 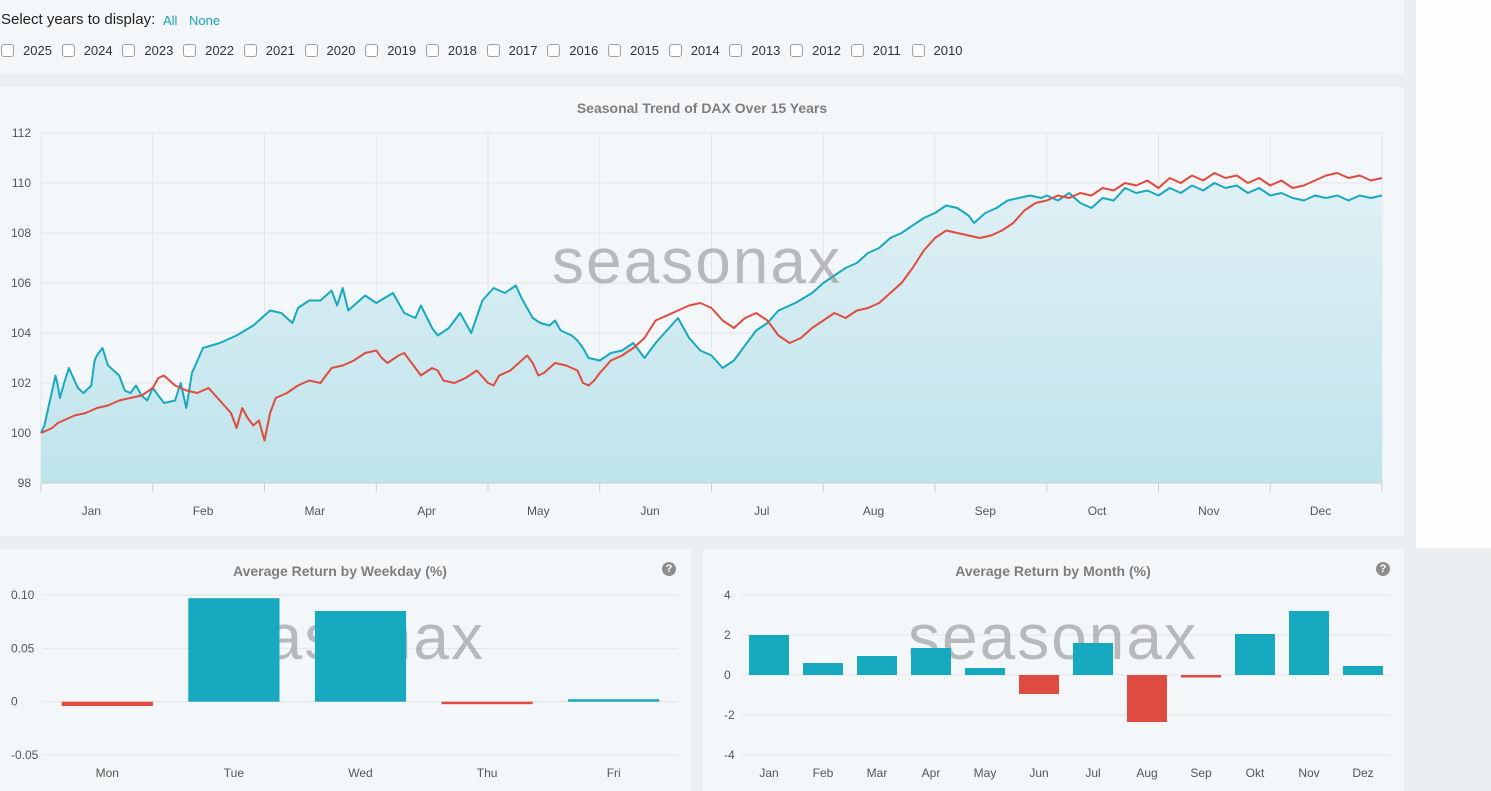 What do you see at coordinates (1308, 773) in the screenshot?
I see `x-tick-label: Nov` at bounding box center [1308, 773].